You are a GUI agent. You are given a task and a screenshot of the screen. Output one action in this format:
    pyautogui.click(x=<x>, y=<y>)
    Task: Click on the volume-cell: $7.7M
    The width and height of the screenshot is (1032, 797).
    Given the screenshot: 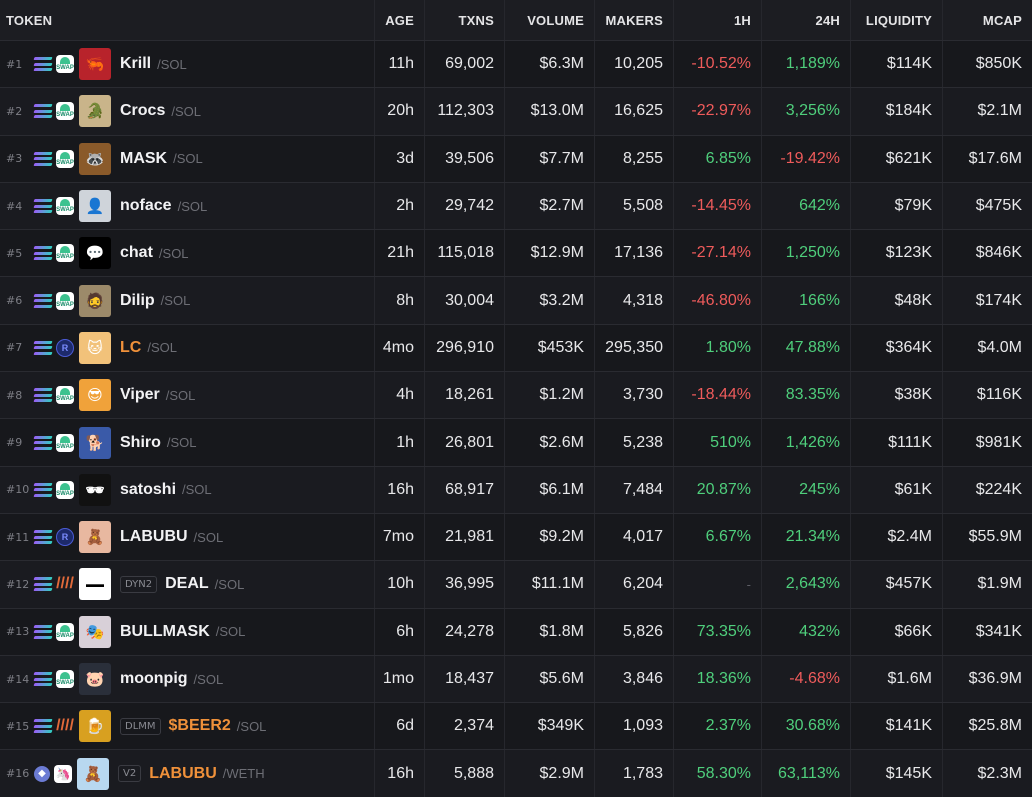 What is the action you would take?
    pyautogui.click(x=550, y=158)
    